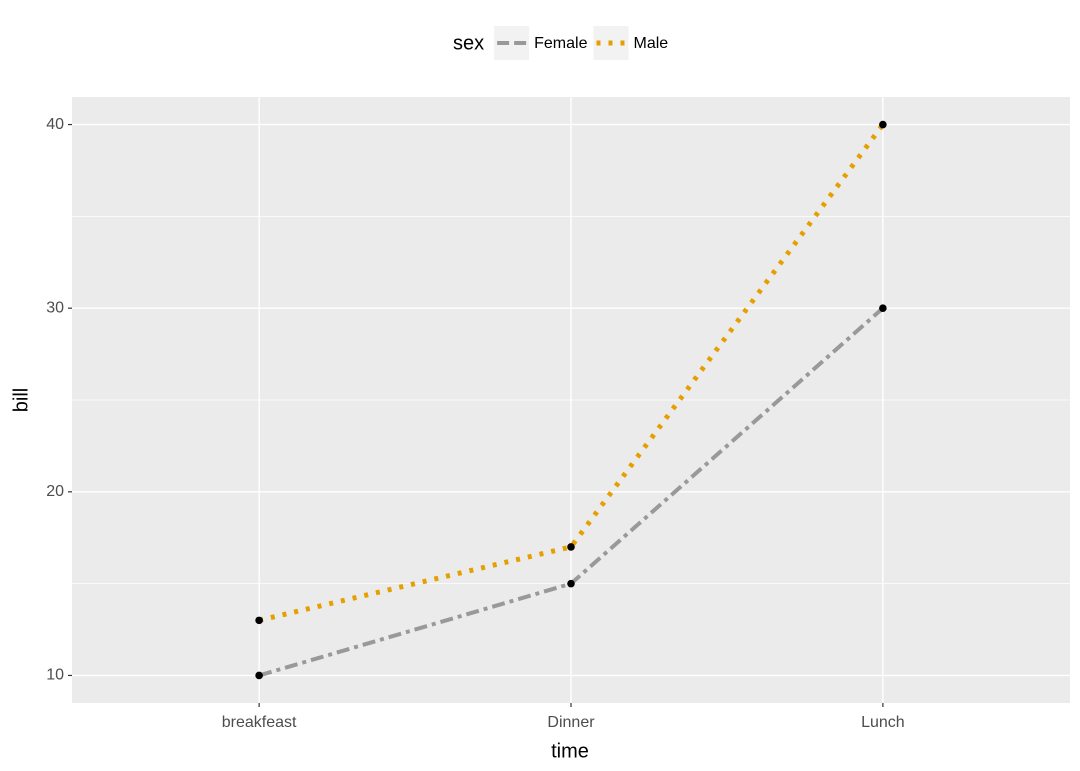 Image resolution: width=1080 pixels, height=771 pixels. What do you see at coordinates (55, 491) in the screenshot?
I see `y-tick-label: 20` at bounding box center [55, 491].